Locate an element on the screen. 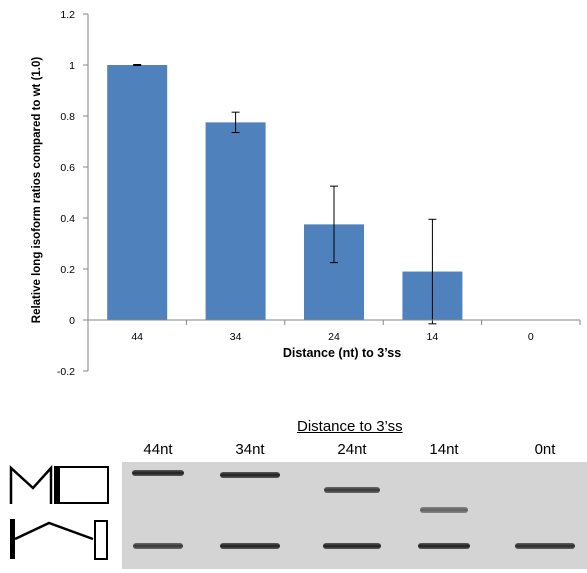  x-axis-label: Distance (nt) to 3’ss is located at coordinates (342, 353).